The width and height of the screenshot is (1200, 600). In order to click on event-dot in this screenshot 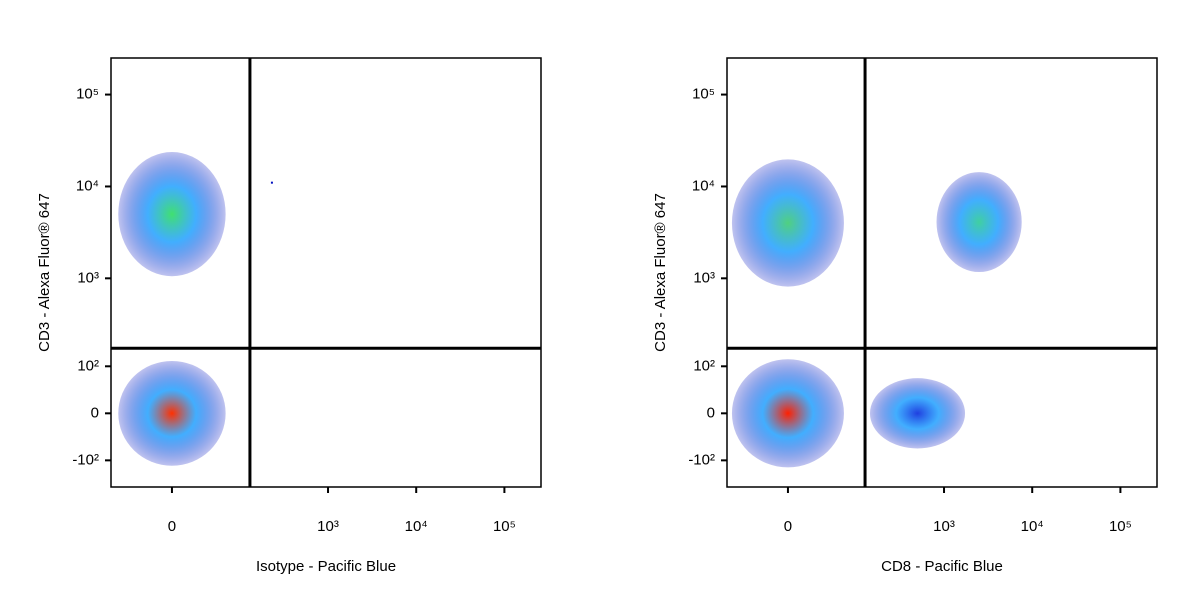, I will do `click(271, 182)`.